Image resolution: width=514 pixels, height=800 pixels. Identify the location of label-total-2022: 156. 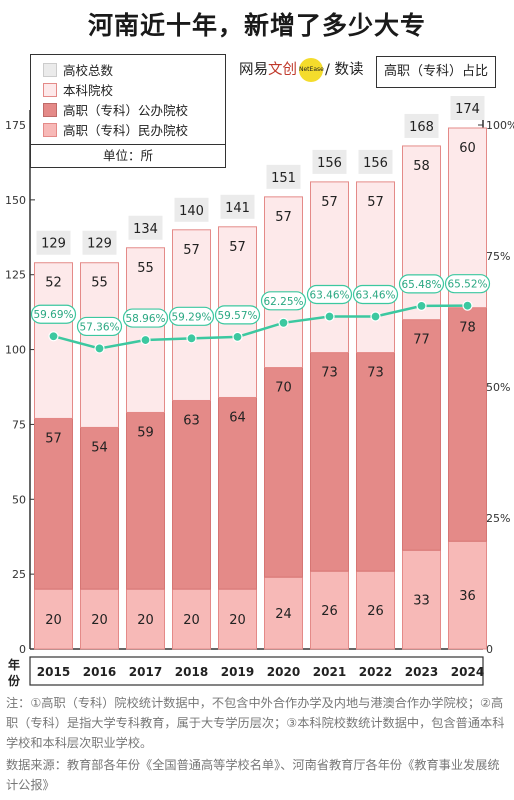
(375, 163).